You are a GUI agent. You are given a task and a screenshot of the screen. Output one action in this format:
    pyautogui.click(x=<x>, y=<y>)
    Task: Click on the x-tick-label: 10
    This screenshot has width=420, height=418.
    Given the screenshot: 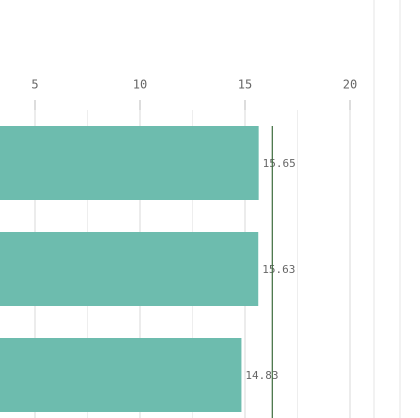 What is the action you would take?
    pyautogui.click(x=140, y=85)
    